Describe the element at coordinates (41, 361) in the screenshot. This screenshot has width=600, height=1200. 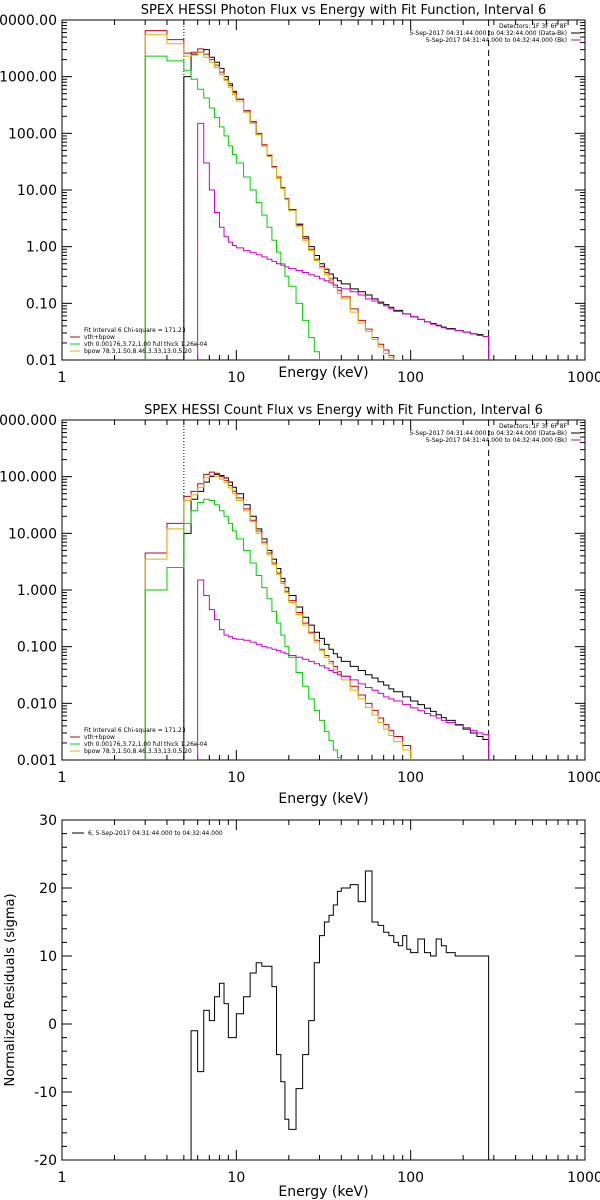
I see `y-tick-label: 0.01` at that location.